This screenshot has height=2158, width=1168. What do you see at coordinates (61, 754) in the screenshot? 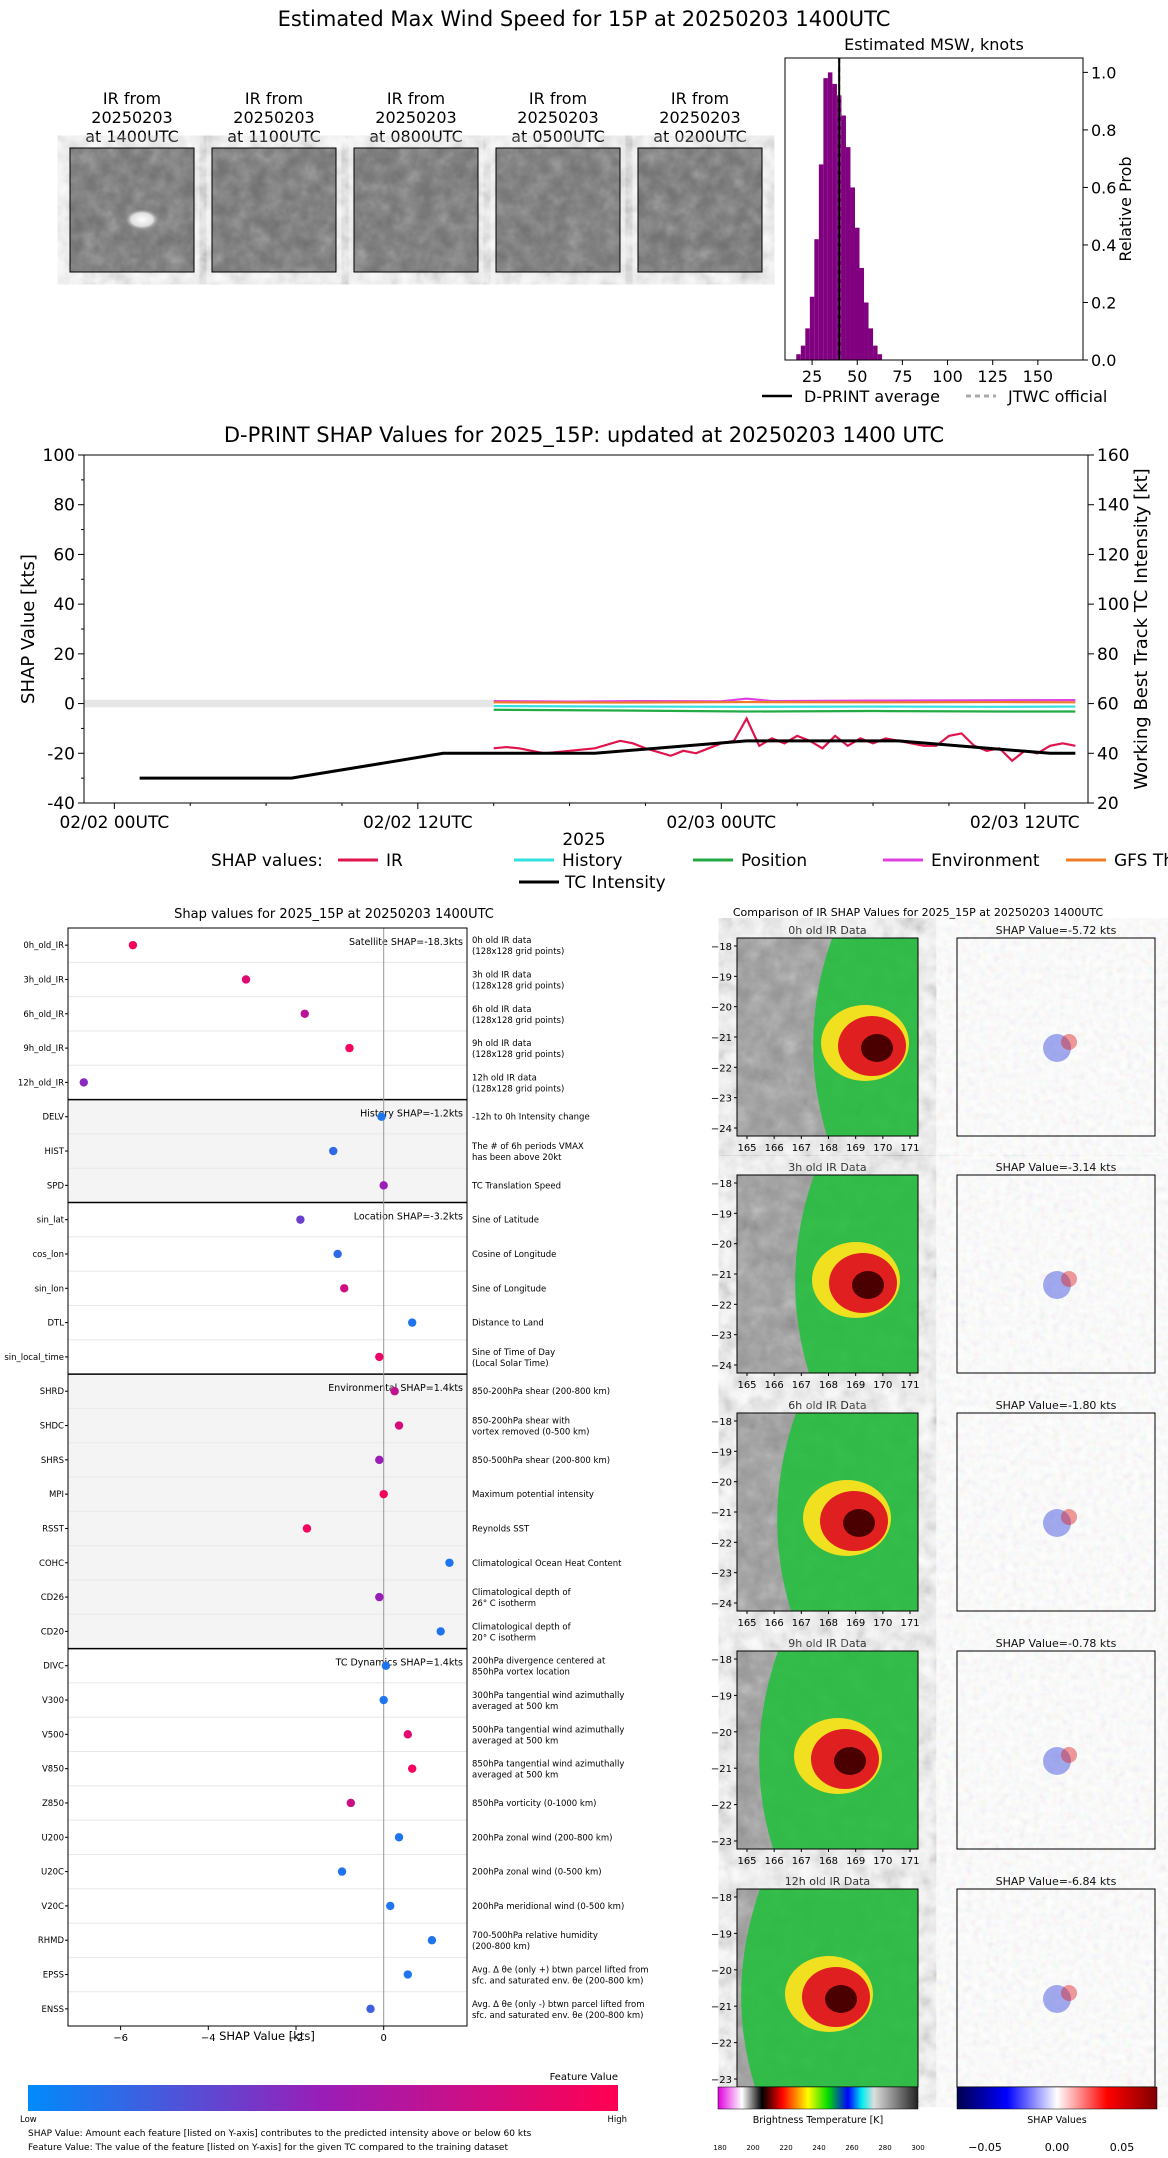
I see `timeseries-ytick-label: -20` at bounding box center [61, 754].